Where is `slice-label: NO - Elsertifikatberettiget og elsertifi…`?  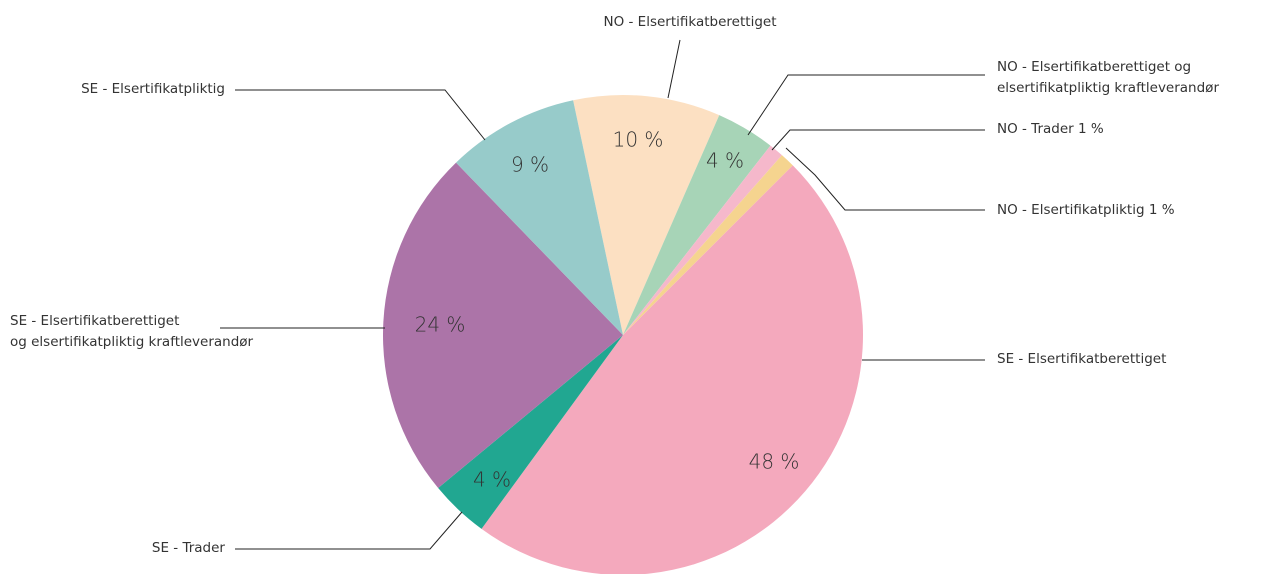
slice-label: NO - Elsertifikatberettiget og elsertifi… is located at coordinates (1108, 77).